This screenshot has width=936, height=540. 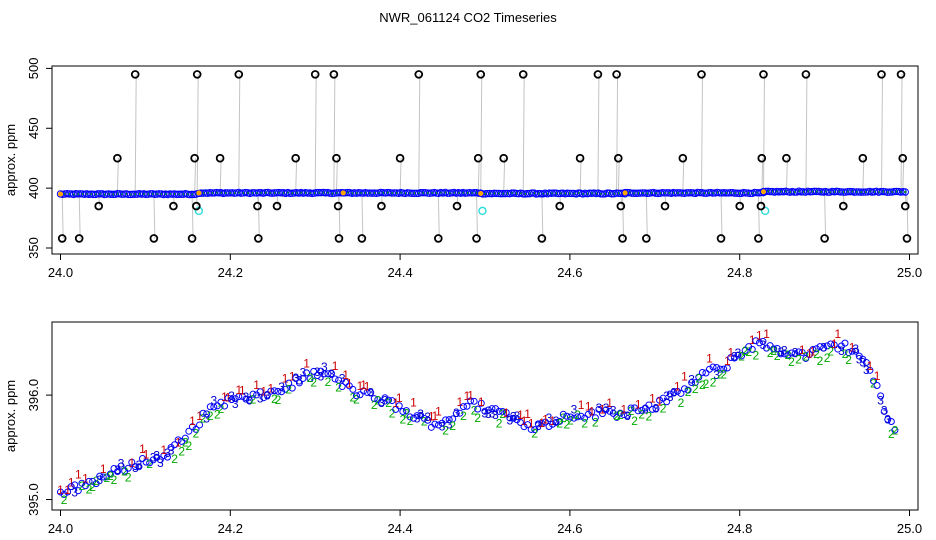 What do you see at coordinates (60, 528) in the screenshot?
I see `bottom-x-tick-label: 24.0` at bounding box center [60, 528].